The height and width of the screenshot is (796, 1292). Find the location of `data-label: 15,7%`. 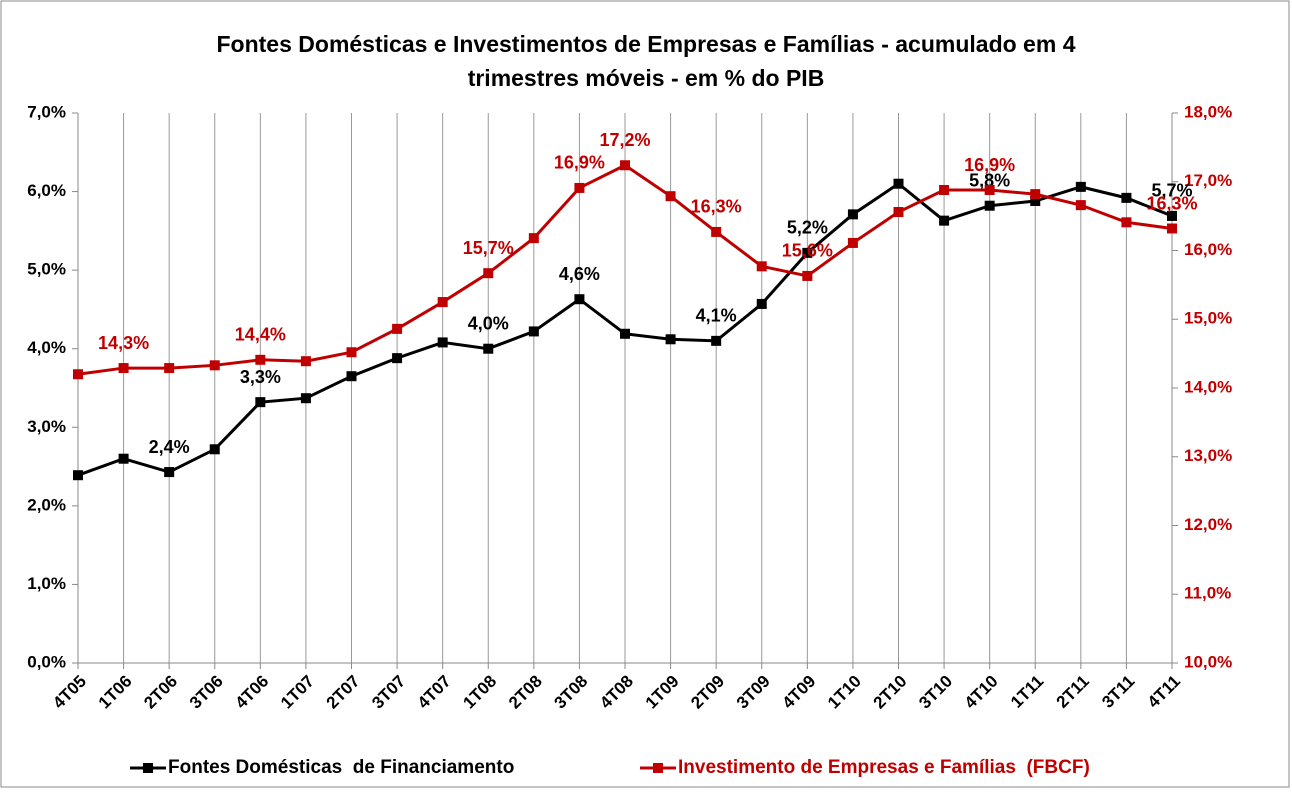

data-label: 15,7% is located at coordinates (488, 248).